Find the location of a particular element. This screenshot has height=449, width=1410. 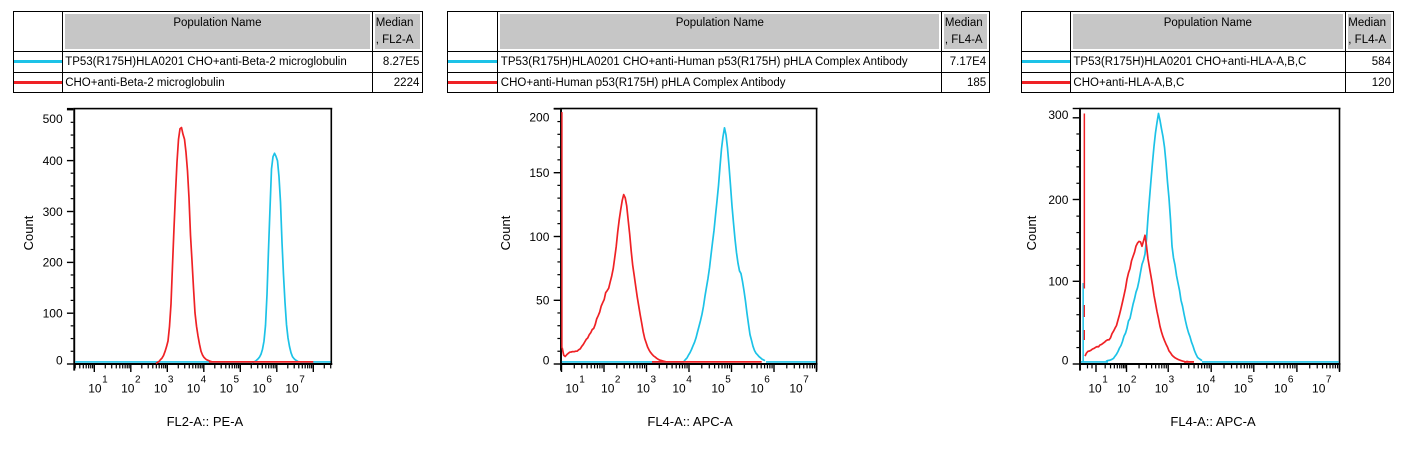

svg-text: 150 is located at coordinates (539, 173).